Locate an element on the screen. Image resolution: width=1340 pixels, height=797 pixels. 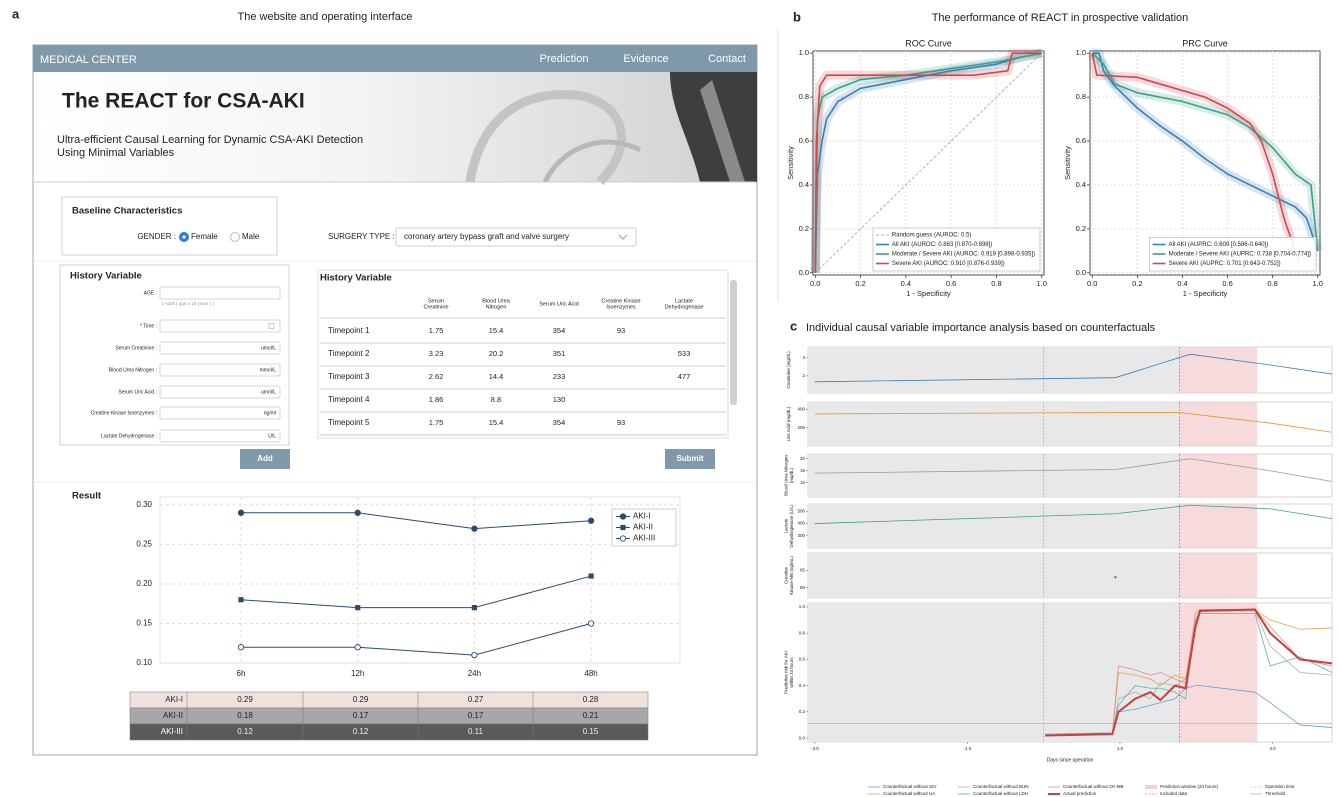
y-tick-label: 0.8 is located at coordinates (1081, 96).